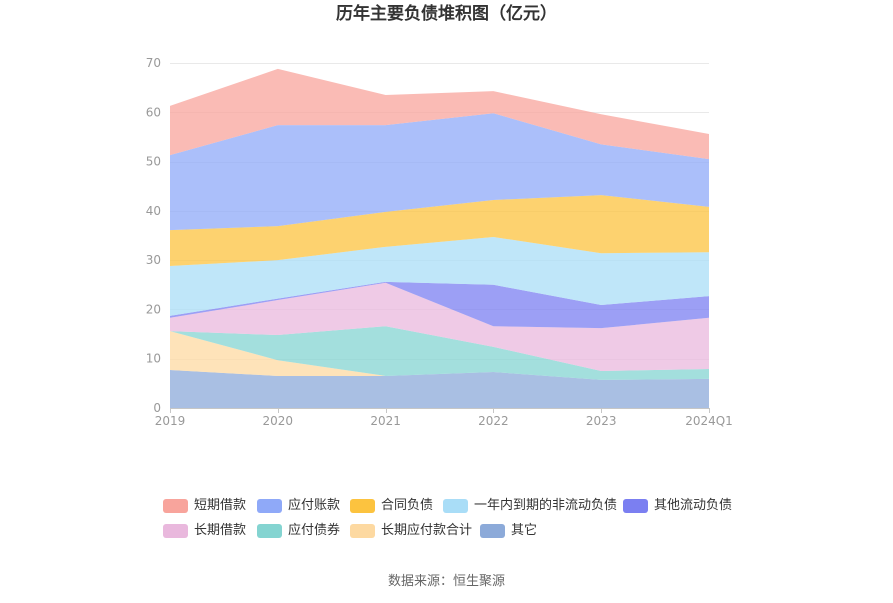 The width and height of the screenshot is (893, 603). What do you see at coordinates (314, 530) in the screenshot?
I see `legend-label: 应付债券` at bounding box center [314, 530].